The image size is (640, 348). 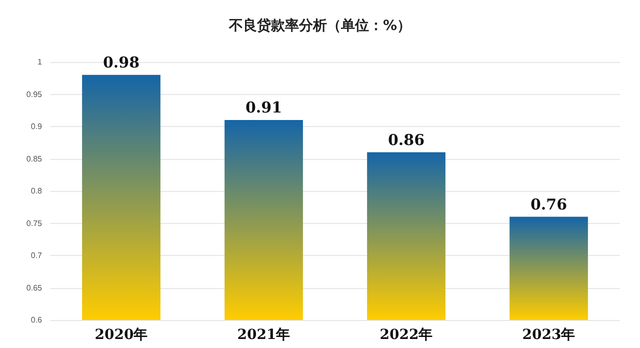 I want to click on y-tick-label: 1, so click(x=40, y=62).